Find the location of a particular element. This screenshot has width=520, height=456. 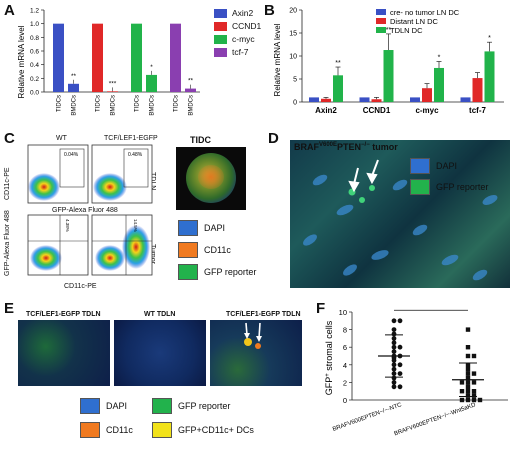

tidc-cd11c-signal is located at coordinates (211, 177).